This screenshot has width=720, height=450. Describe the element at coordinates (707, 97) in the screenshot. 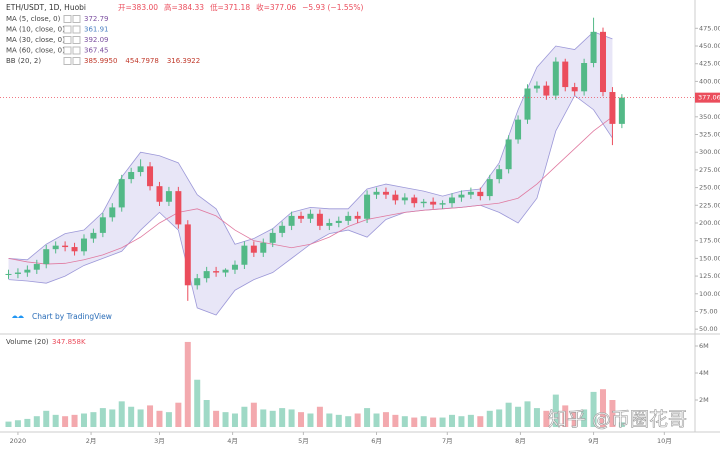

I see `last-price-tag` at that location.